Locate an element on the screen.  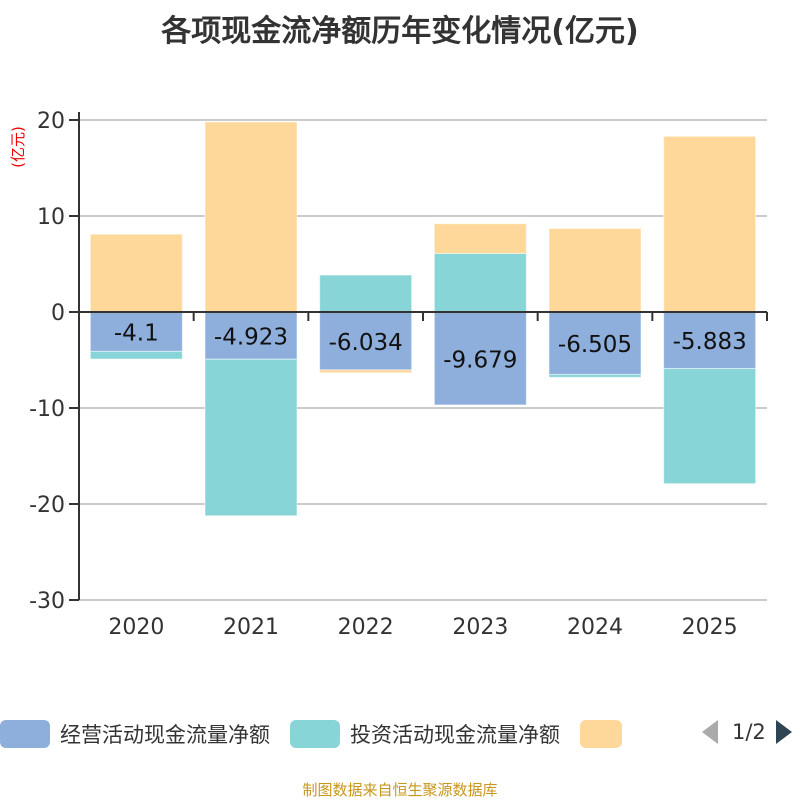
data-label: -4.1 is located at coordinates (136, 334).